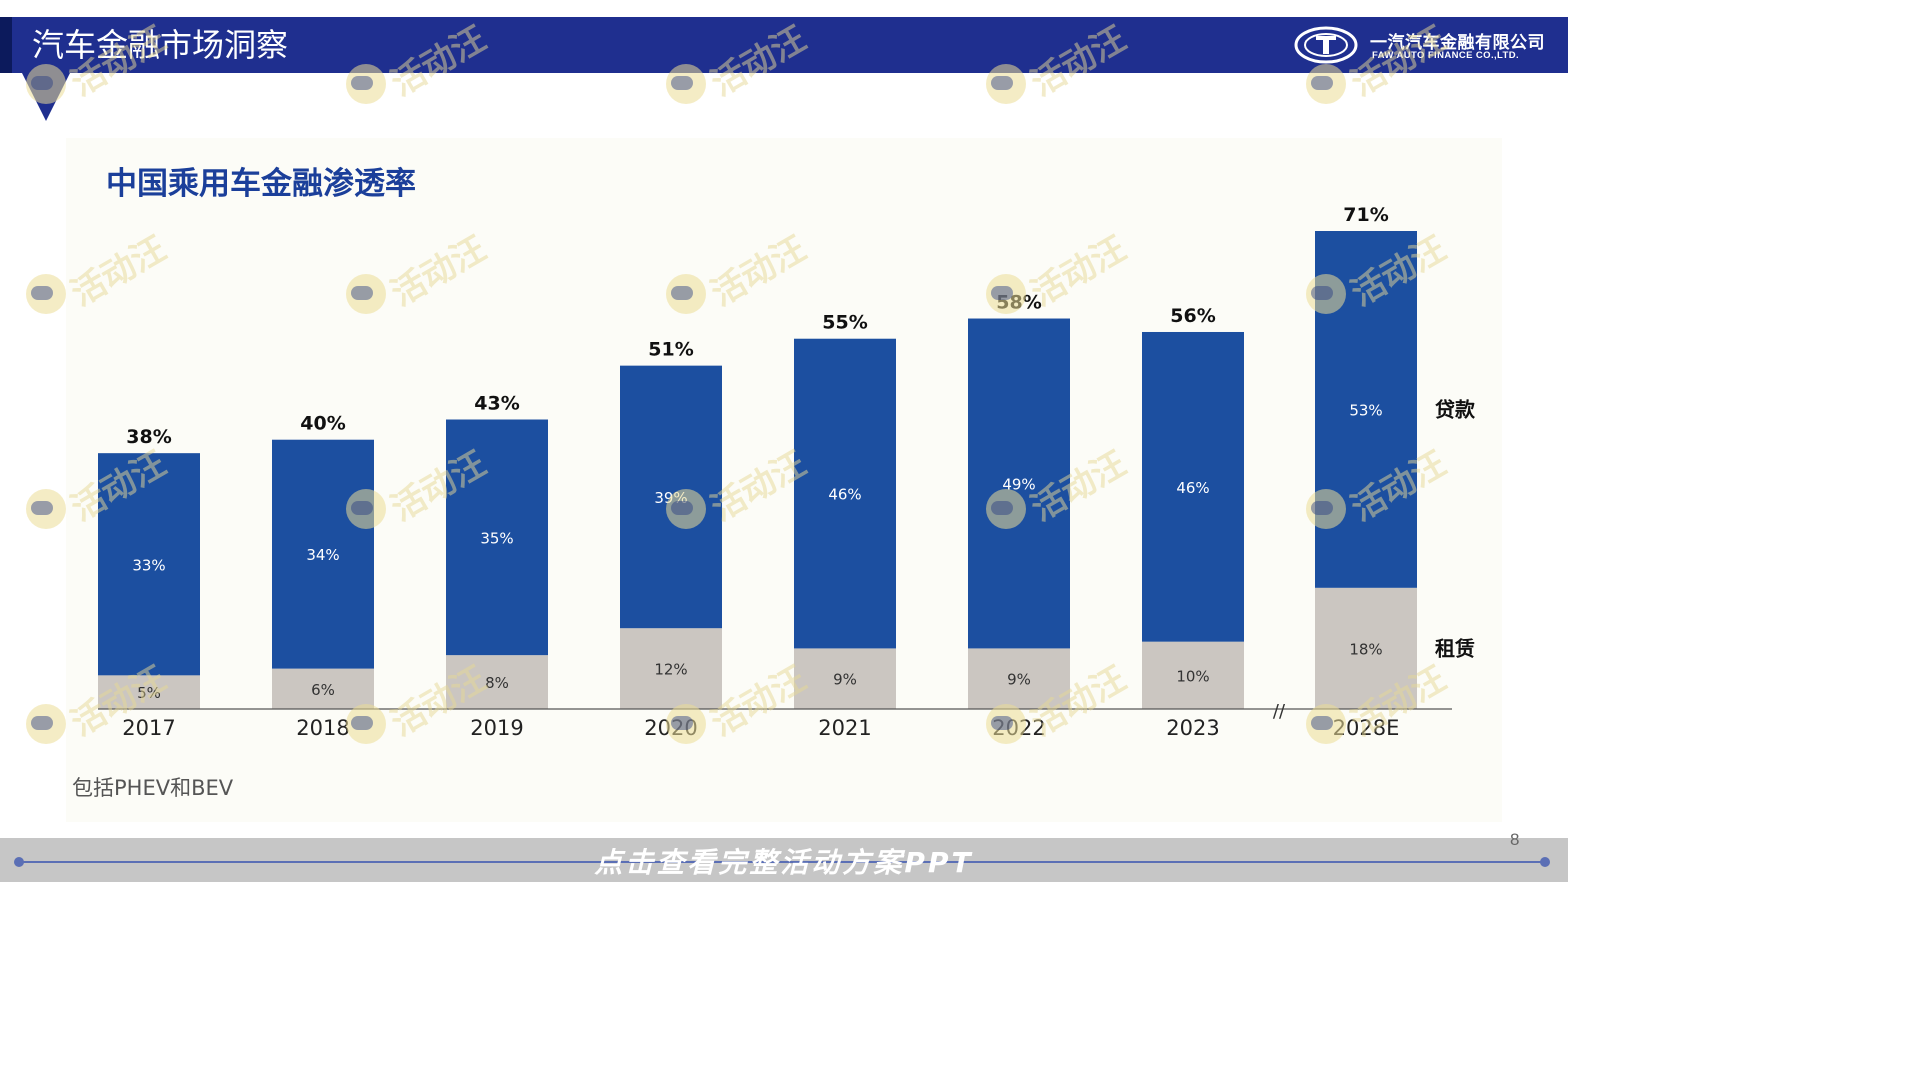 The height and width of the screenshot is (1080, 1920). I want to click on header-accent, so click(6, 45).